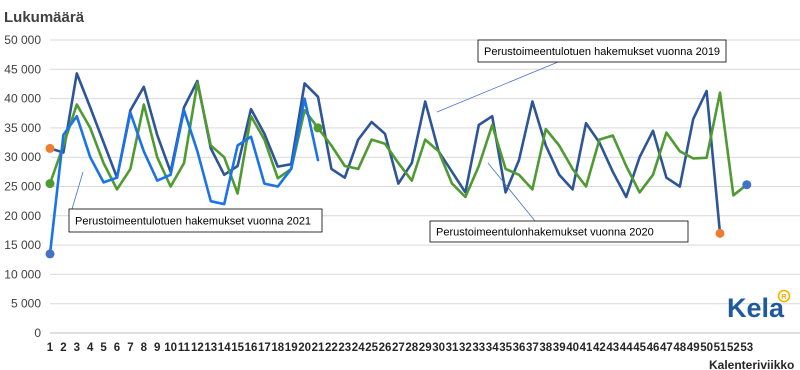 Image resolution: width=800 pixels, height=370 pixels. I want to click on x-tick-label: 13, so click(210, 348).